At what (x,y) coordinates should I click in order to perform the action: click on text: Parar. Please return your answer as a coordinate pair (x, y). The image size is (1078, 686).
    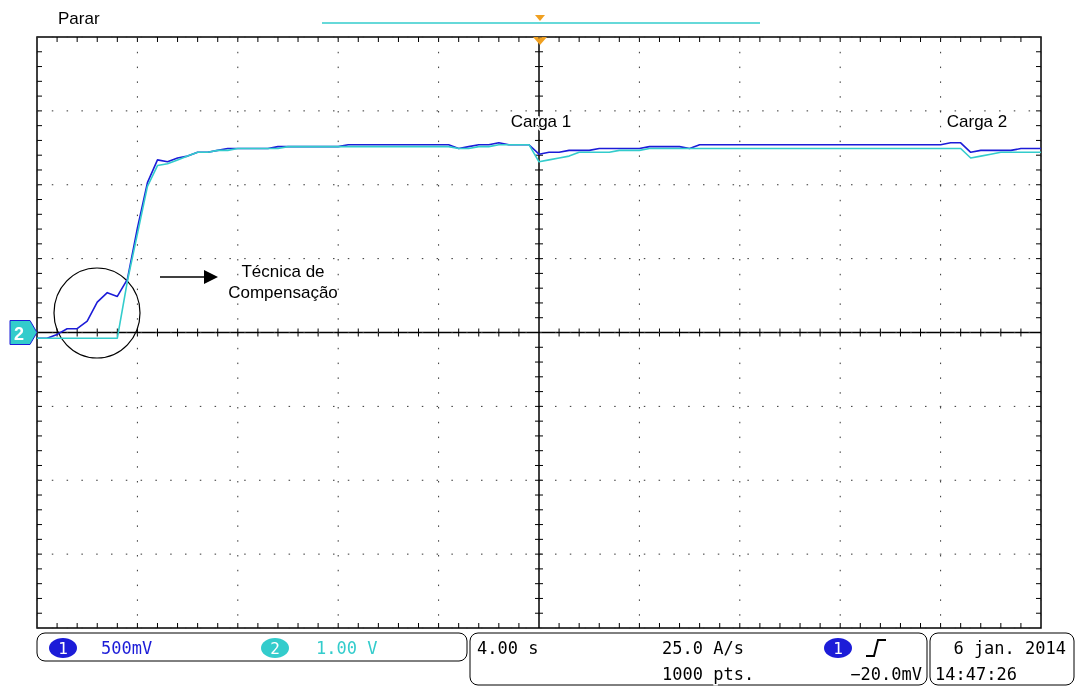
    Looking at the image, I should click on (79, 18).